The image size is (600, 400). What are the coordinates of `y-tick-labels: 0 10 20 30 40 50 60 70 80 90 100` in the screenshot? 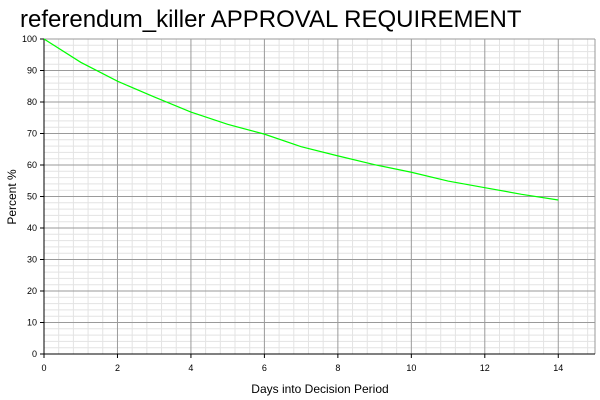 It's located at (29, 196).